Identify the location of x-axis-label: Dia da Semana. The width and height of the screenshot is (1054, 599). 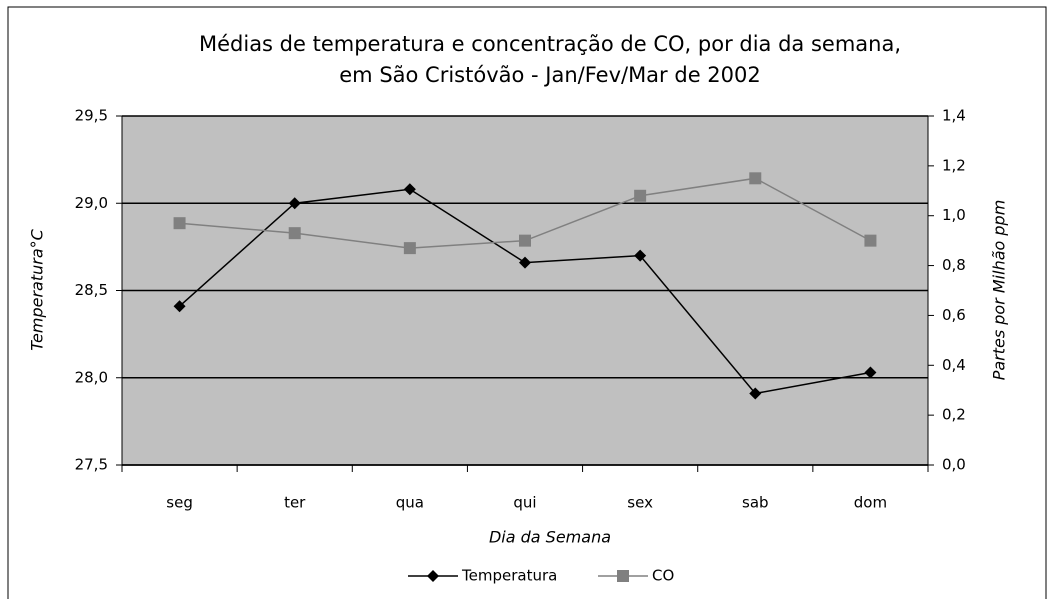
(550, 537).